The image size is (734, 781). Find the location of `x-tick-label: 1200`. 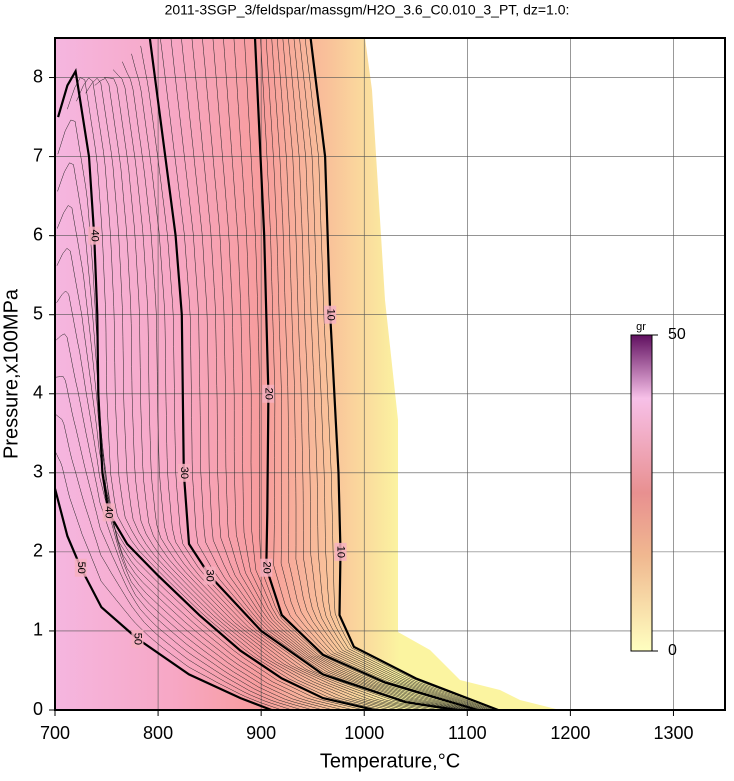

x-tick-label: 1200 is located at coordinates (570, 733).